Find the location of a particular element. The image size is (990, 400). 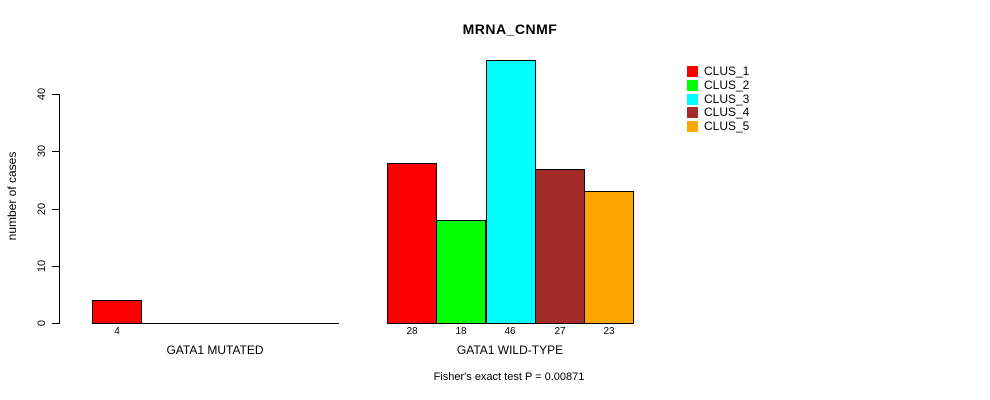

chart-title: MRNA_CNMF is located at coordinates (510, 29).